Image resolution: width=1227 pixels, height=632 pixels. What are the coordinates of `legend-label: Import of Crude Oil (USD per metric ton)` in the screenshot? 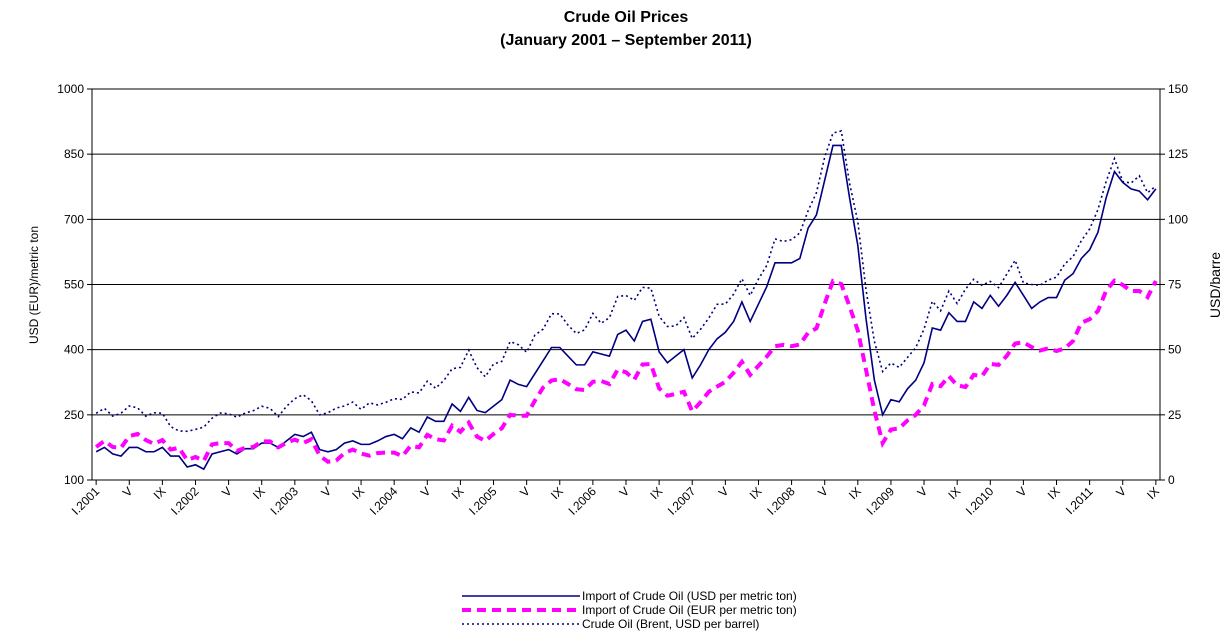 It's located at (689, 596).